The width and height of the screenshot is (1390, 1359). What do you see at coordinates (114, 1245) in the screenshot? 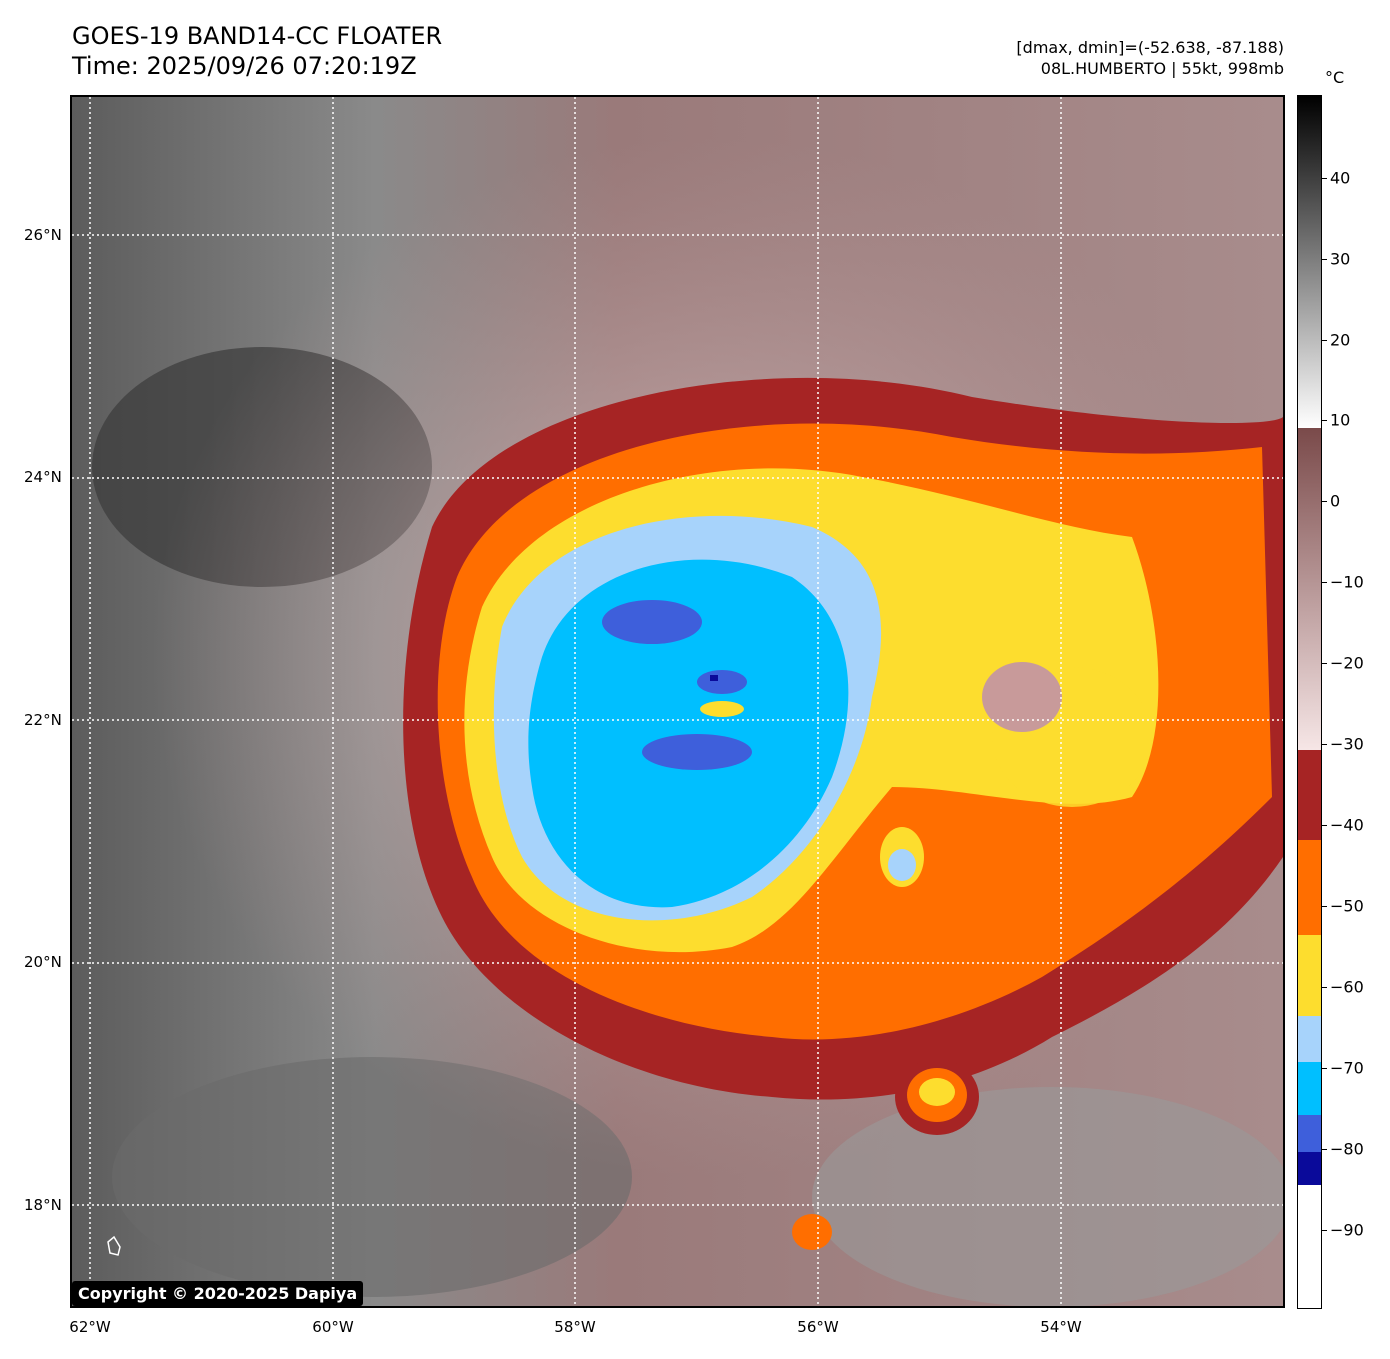
I see `island-outline` at bounding box center [114, 1245].